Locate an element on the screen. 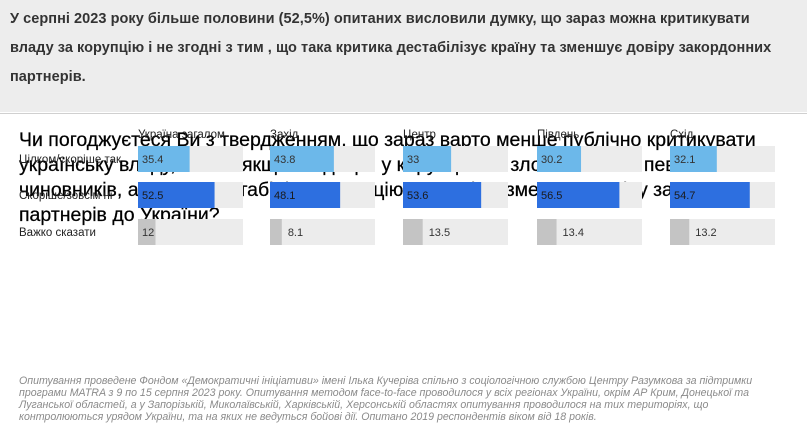 The width and height of the screenshot is (807, 436). data-label: 33 is located at coordinates (413, 160).